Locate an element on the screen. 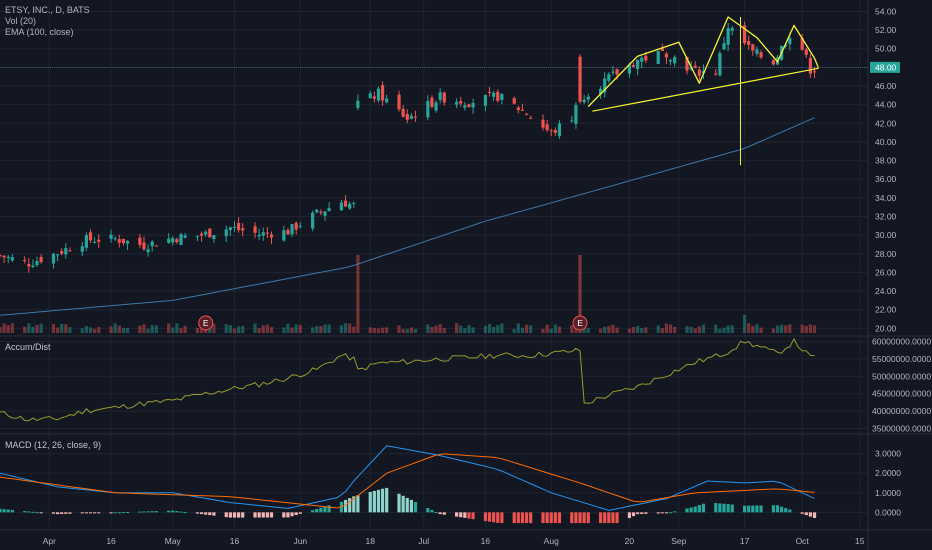  price-tick: 34.00 is located at coordinates (886, 198).